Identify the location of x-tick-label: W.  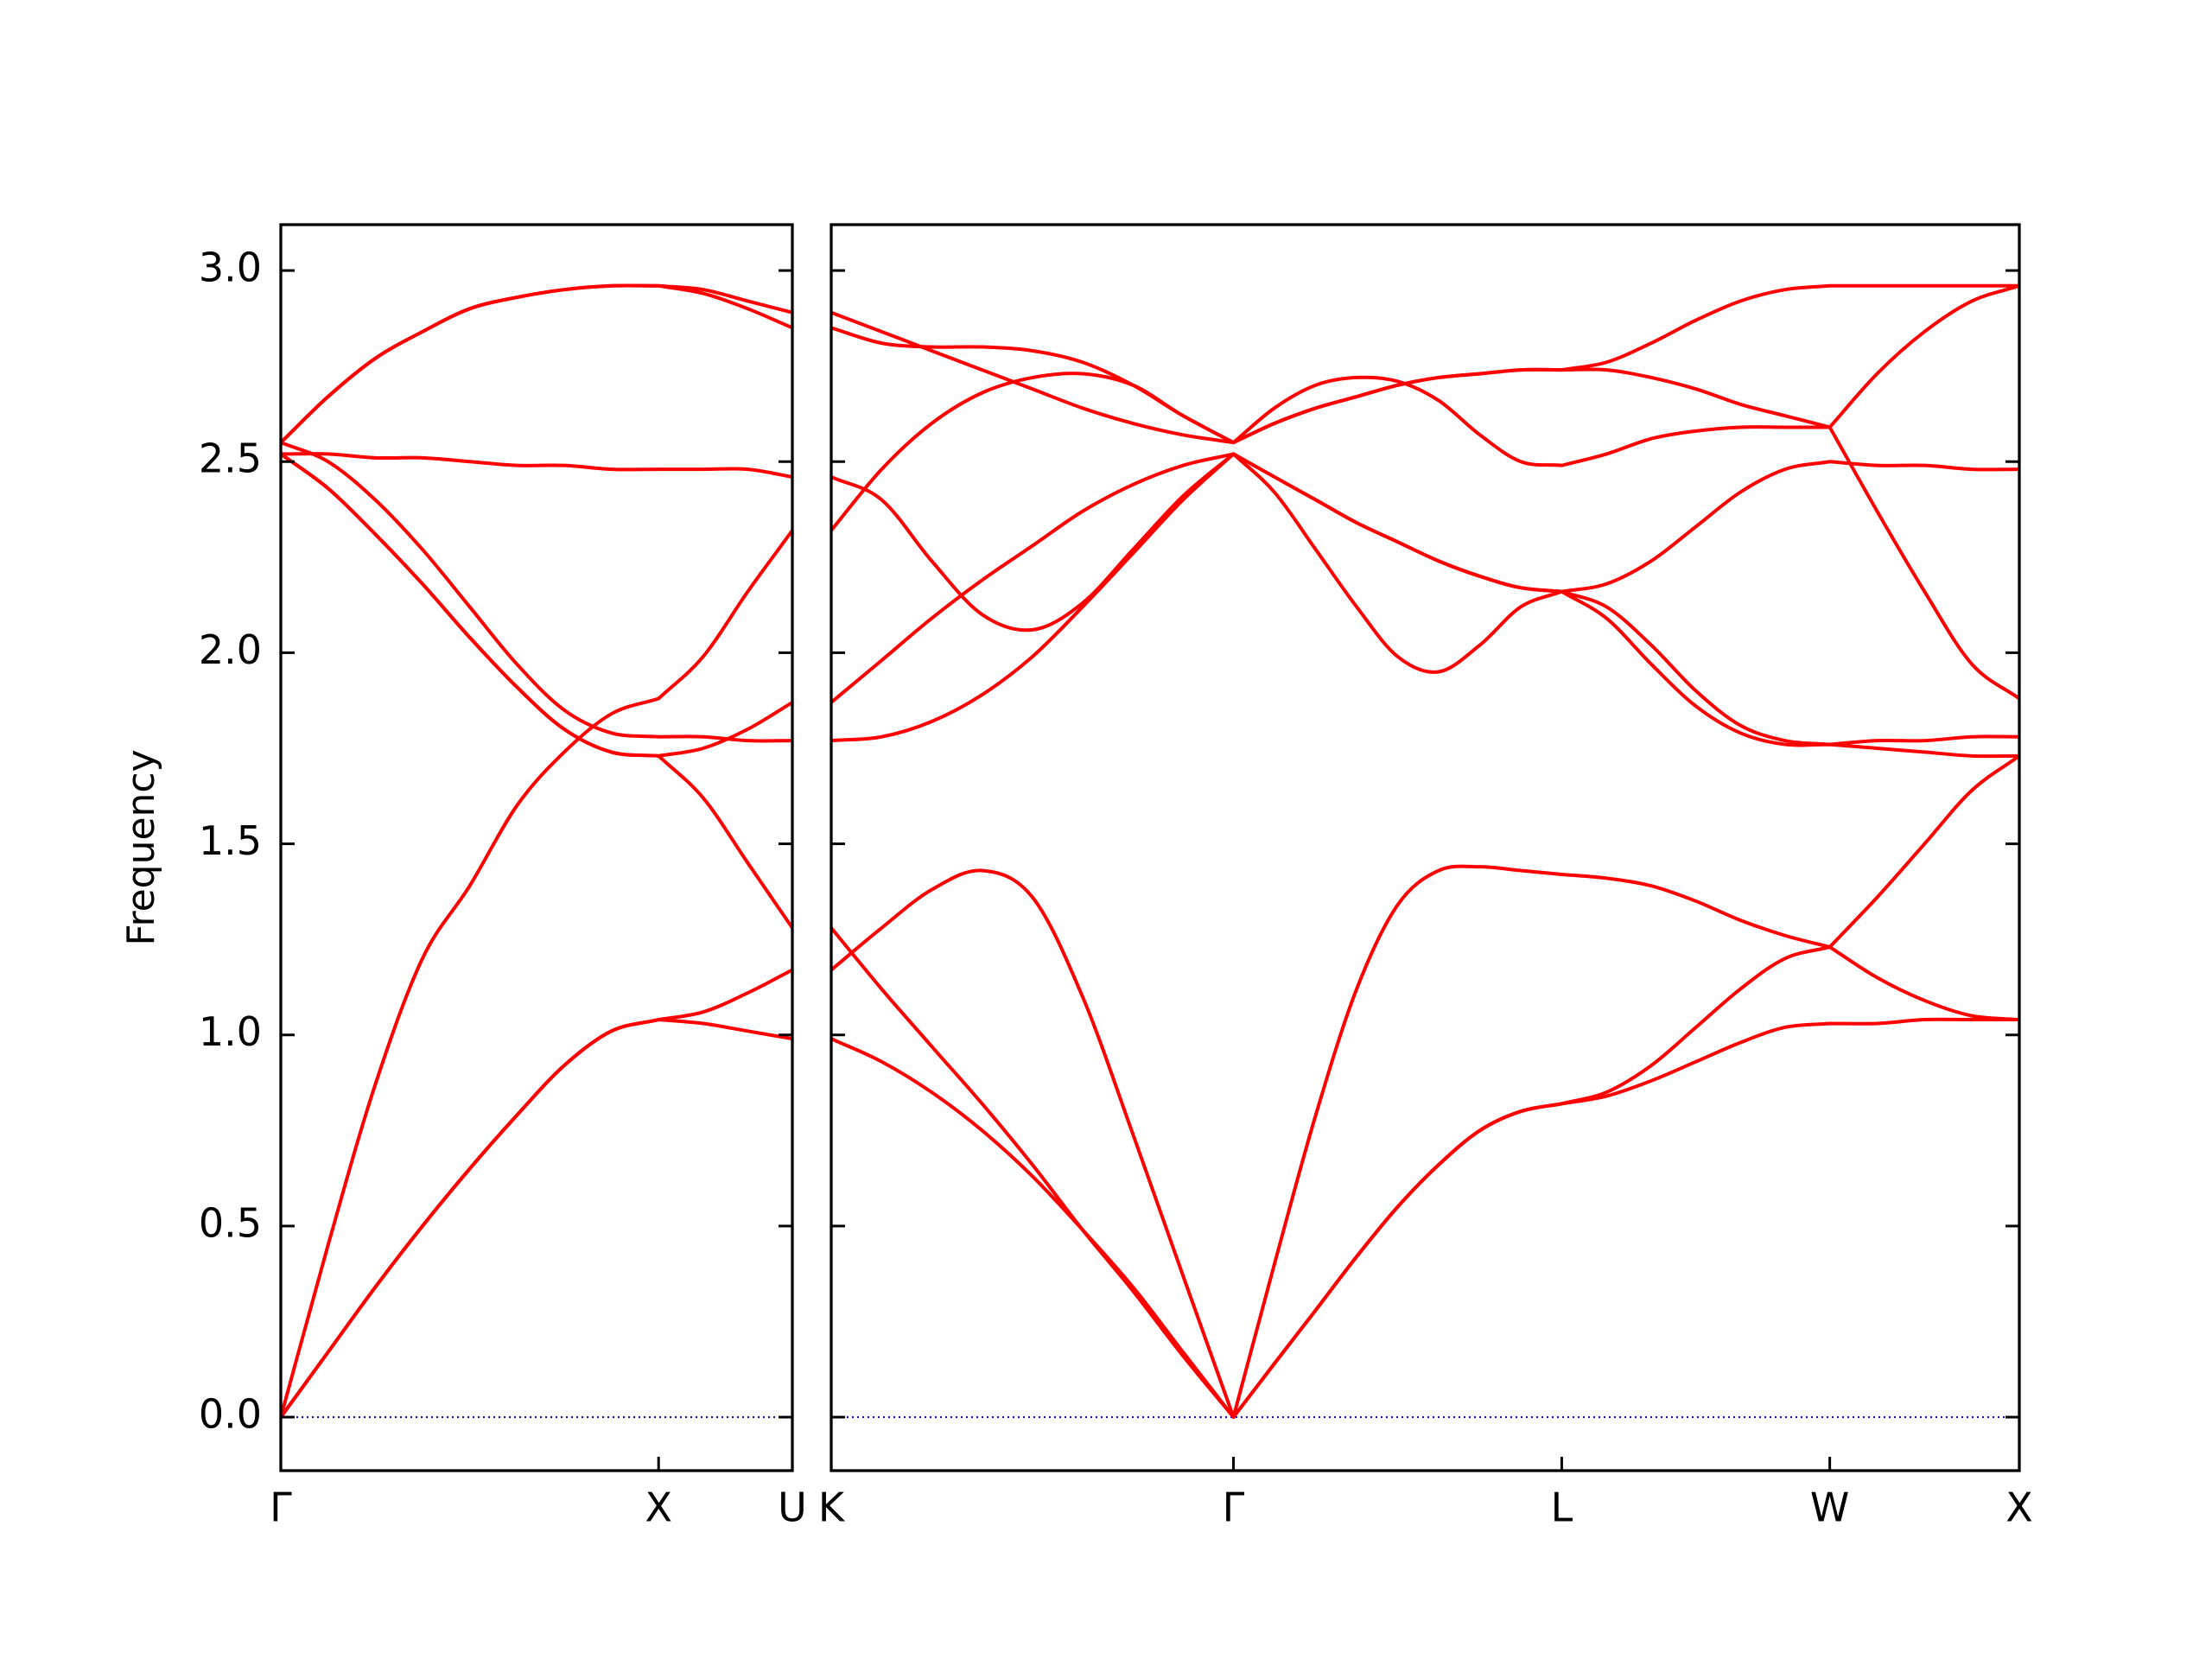
(1829, 1507).